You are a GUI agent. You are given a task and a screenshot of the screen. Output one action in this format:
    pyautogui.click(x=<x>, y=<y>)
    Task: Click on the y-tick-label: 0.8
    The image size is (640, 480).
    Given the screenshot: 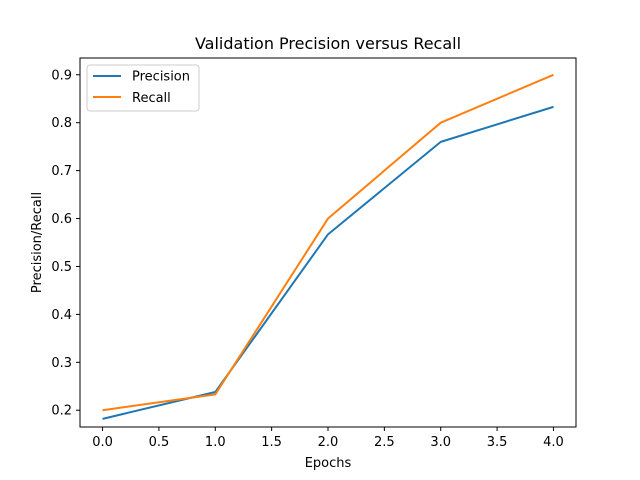 What is the action you would take?
    pyautogui.click(x=61, y=123)
    